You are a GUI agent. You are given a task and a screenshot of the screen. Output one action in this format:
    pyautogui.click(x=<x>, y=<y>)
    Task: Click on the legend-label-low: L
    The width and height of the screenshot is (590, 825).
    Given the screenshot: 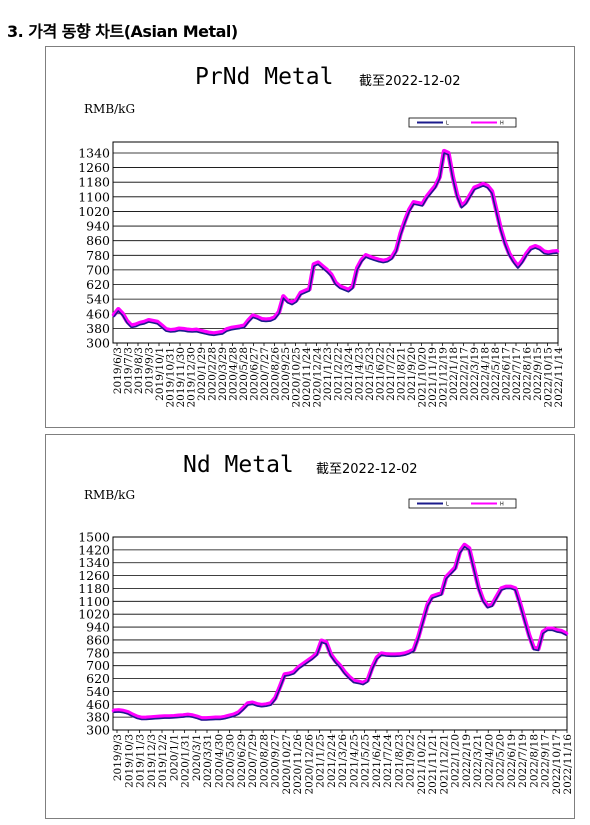 What is the action you would take?
    pyautogui.click(x=447, y=505)
    